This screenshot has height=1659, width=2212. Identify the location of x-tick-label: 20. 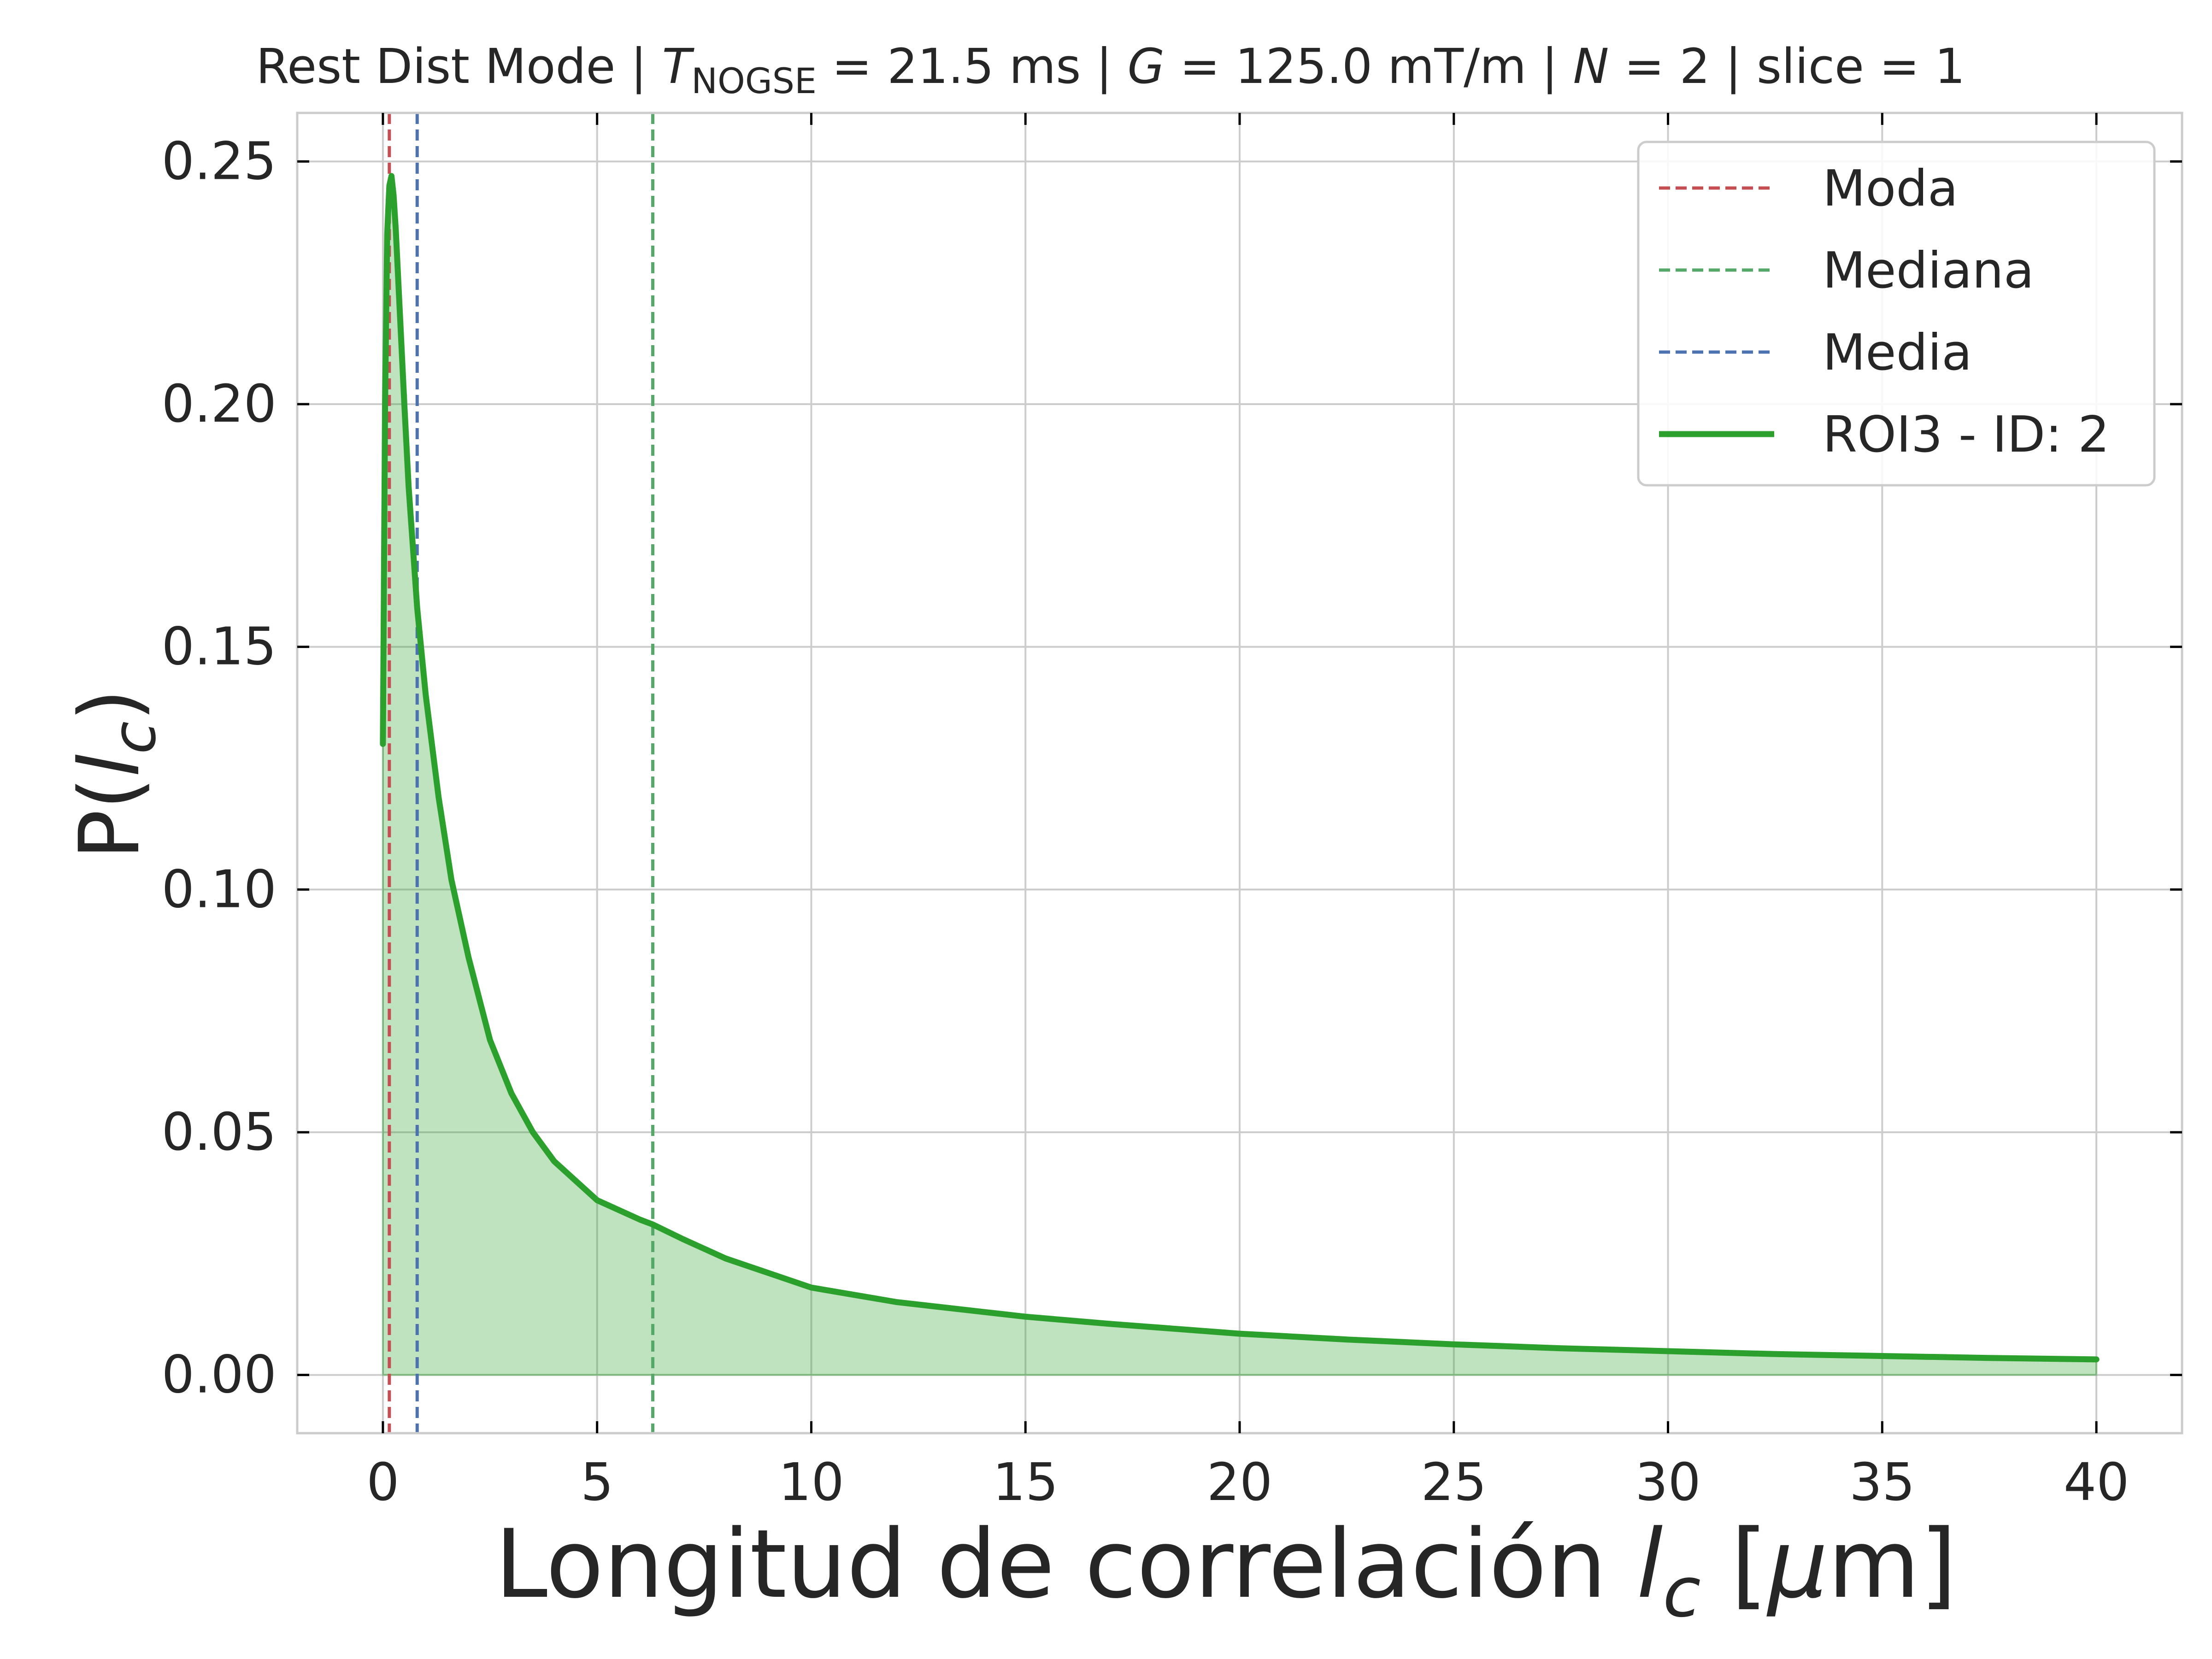
(1240, 1482).